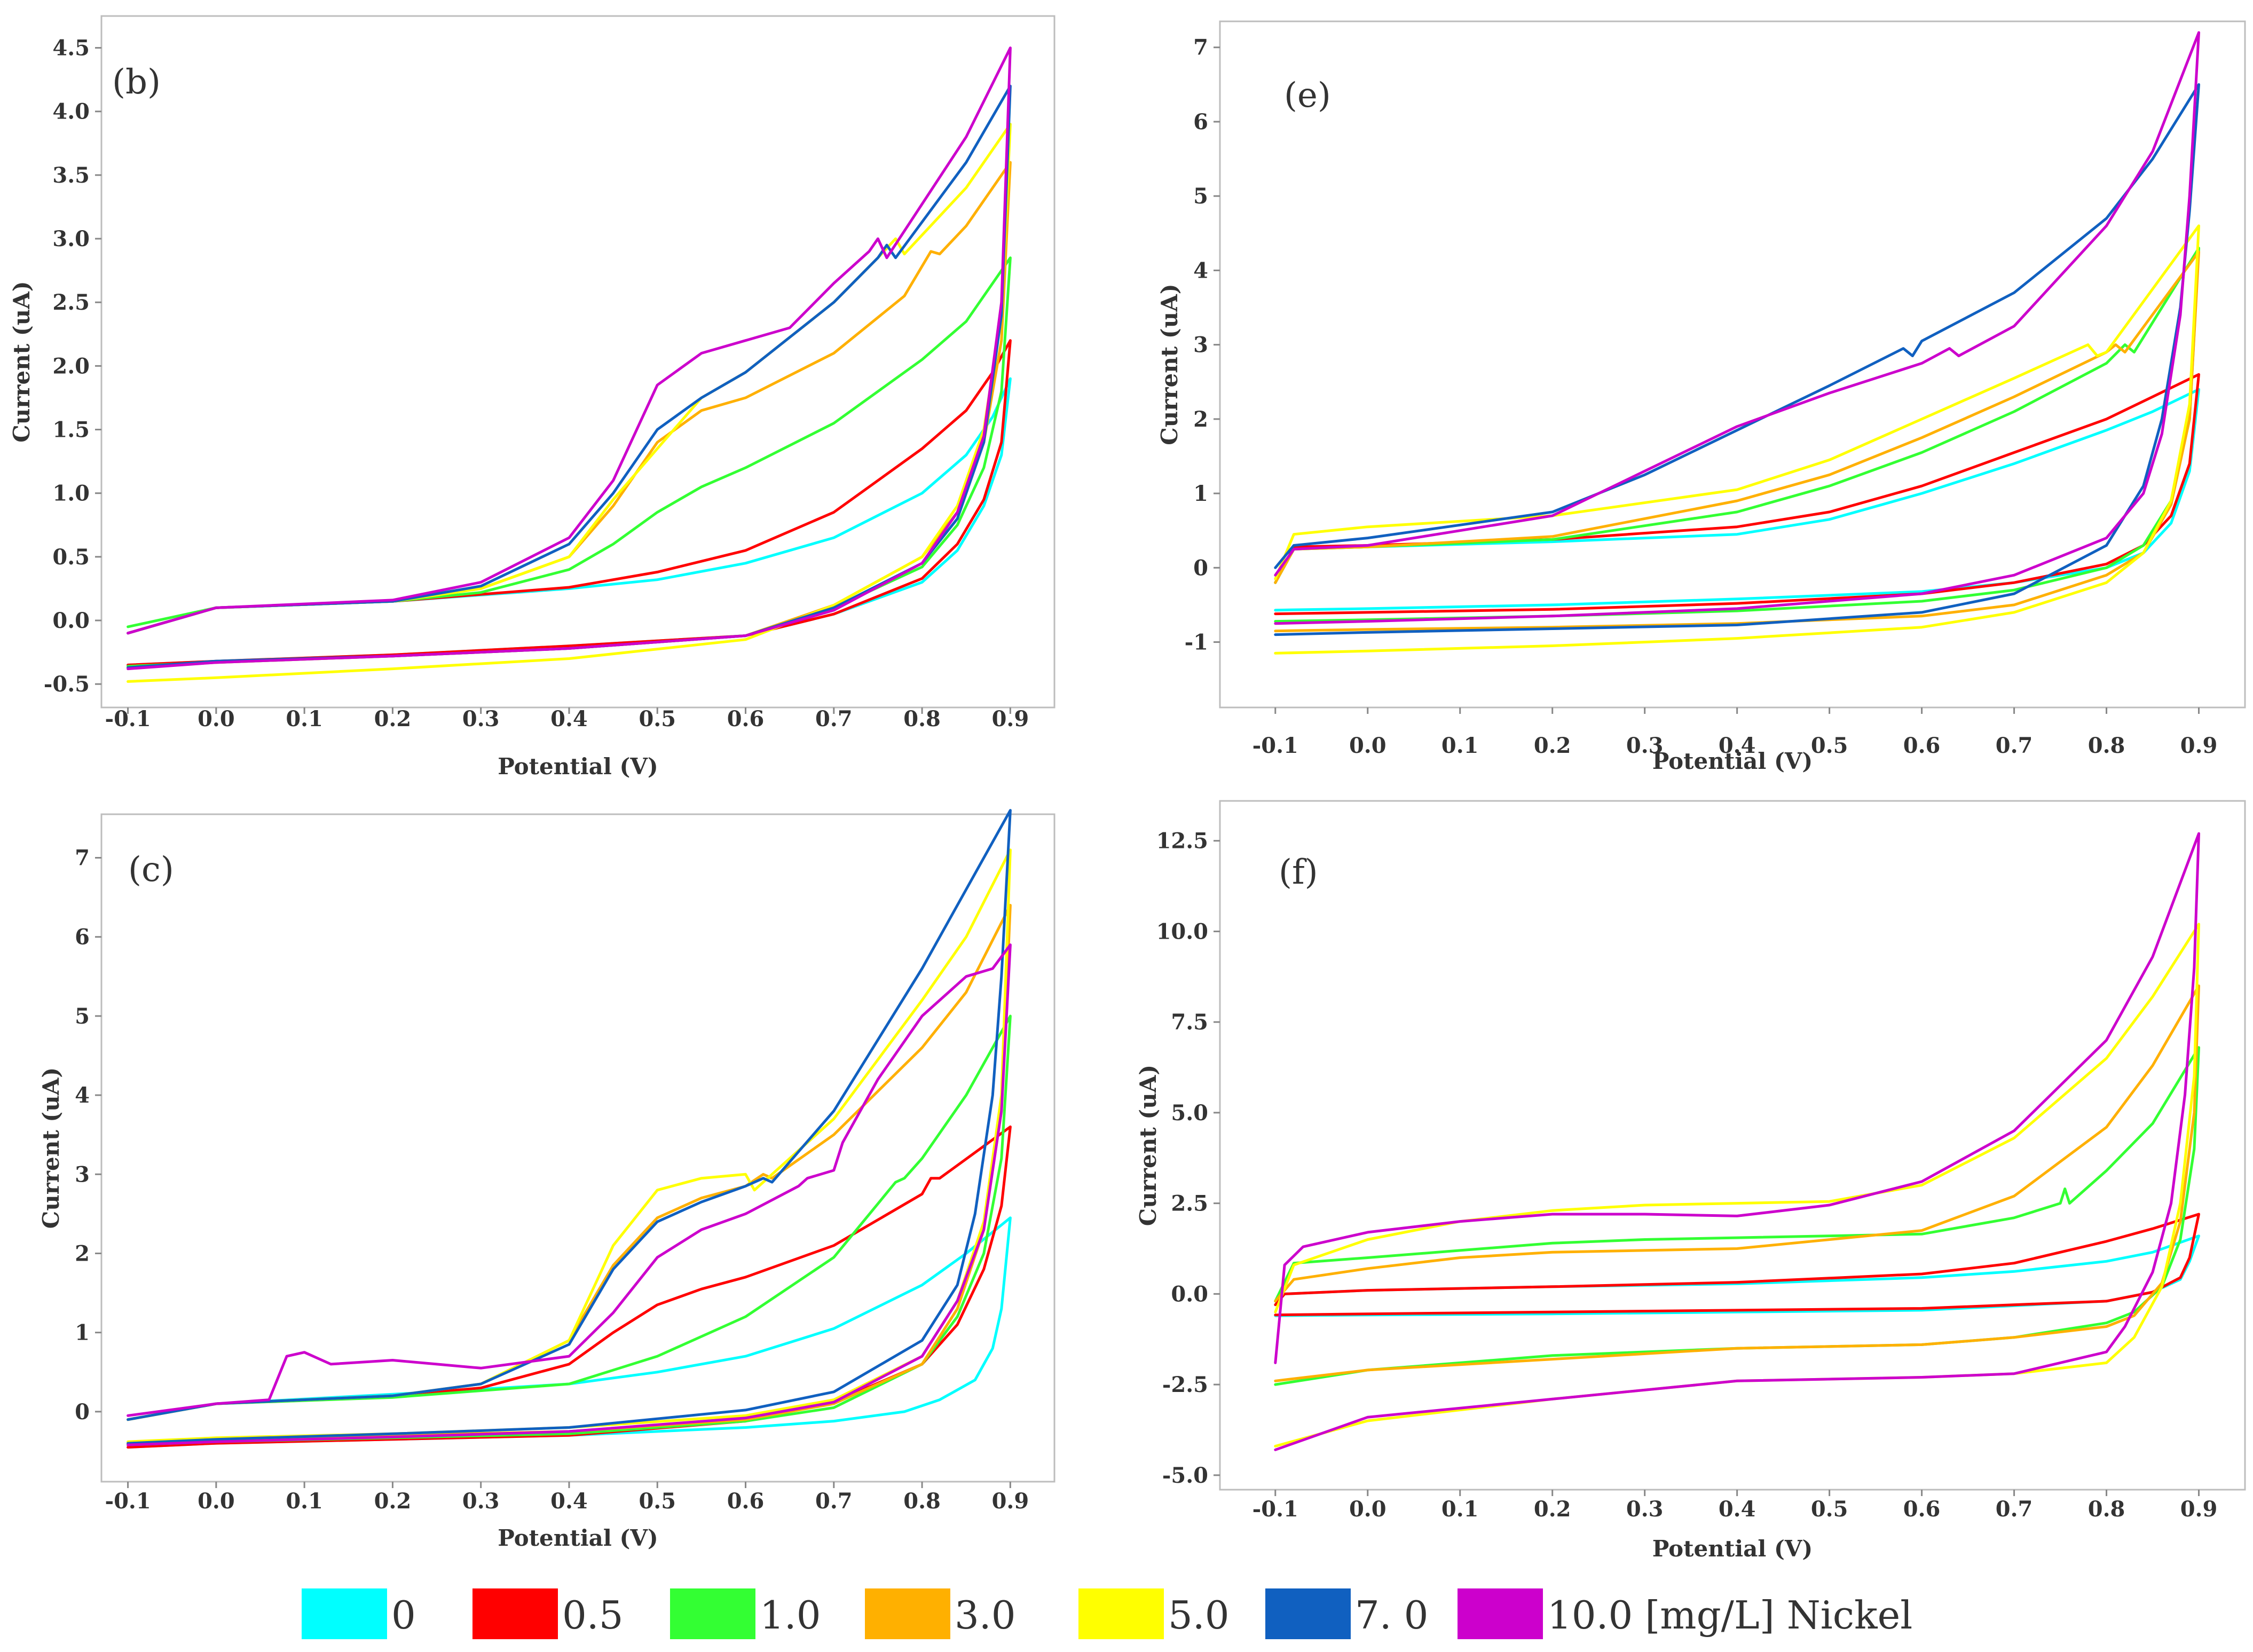 The height and width of the screenshot is (1652, 2253). Describe the element at coordinates (71, 620) in the screenshot. I see `y-tick-label: 0.0` at that location.